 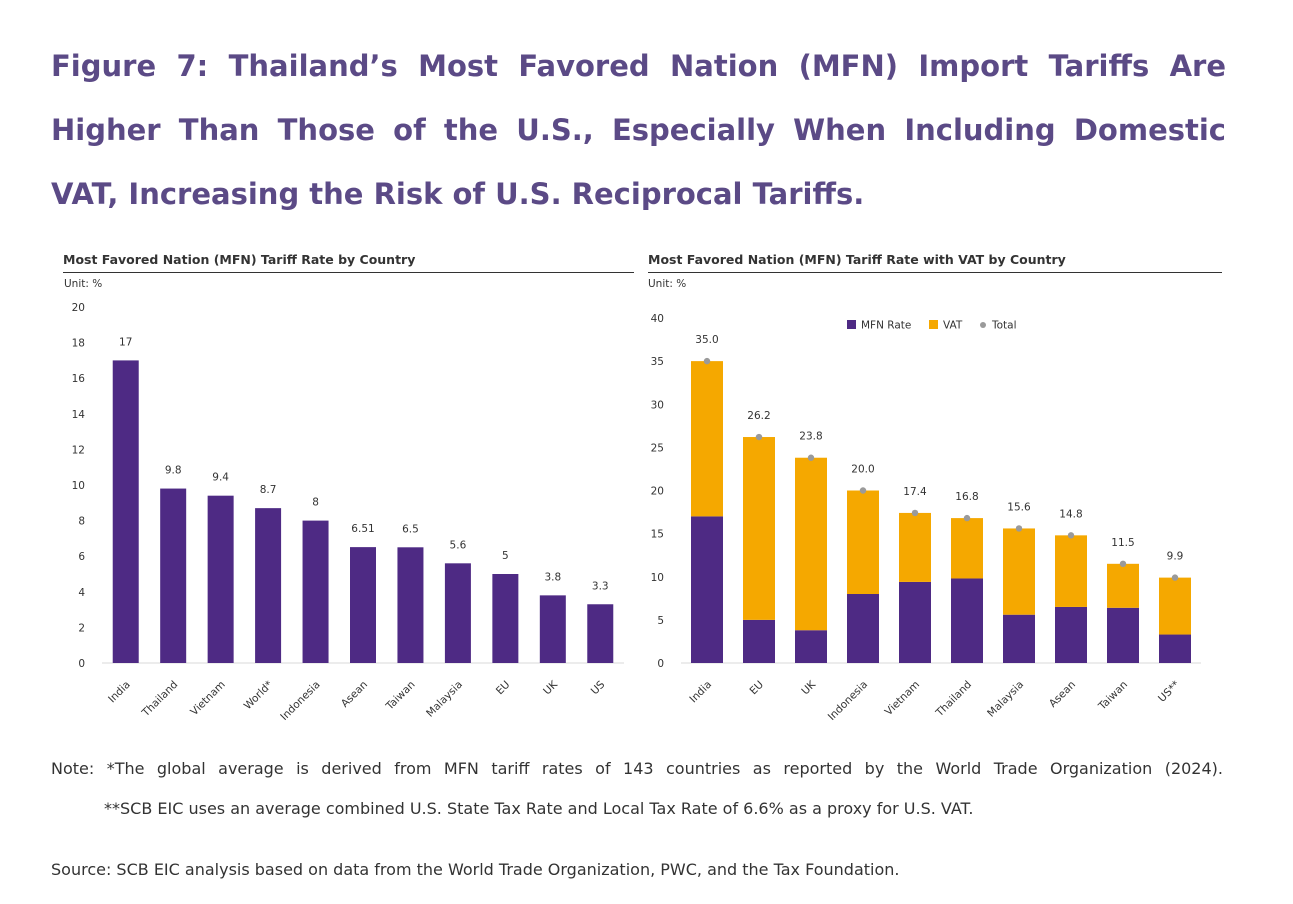 What do you see at coordinates (83, 284) in the screenshot?
I see `left-chart-unit: Unit: %` at bounding box center [83, 284].